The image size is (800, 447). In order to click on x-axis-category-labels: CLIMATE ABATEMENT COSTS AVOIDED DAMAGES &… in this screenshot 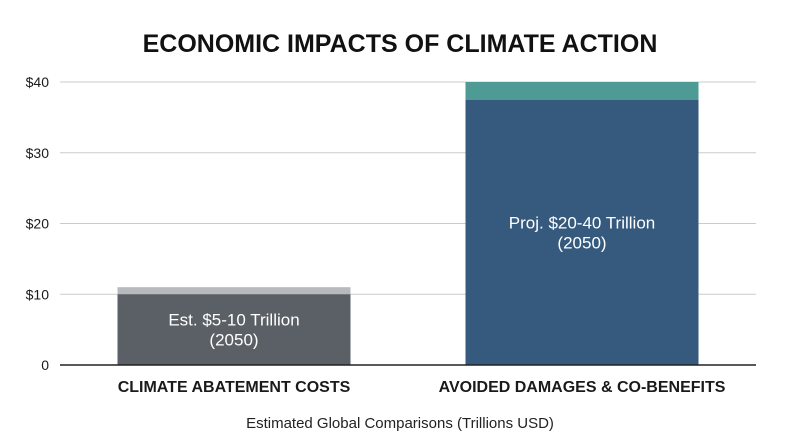, I will do `click(422, 387)`.